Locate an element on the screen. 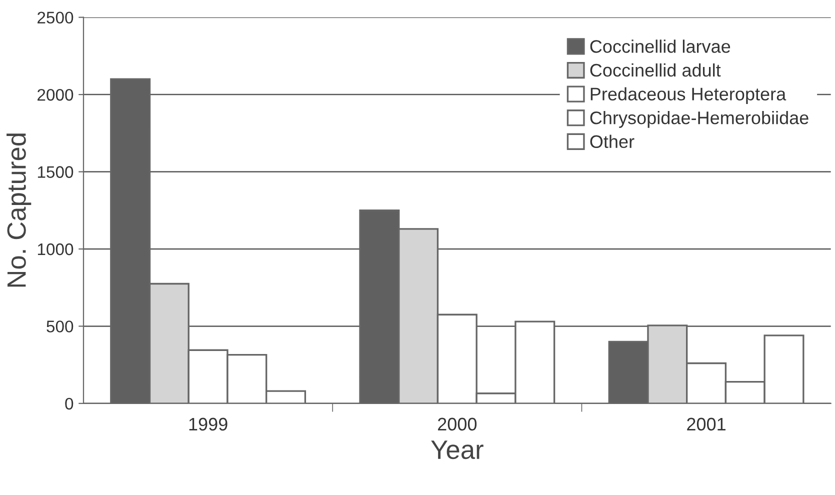 This screenshot has height=495, width=835. legend-label: Predaceous Heteroptera is located at coordinates (688, 95).